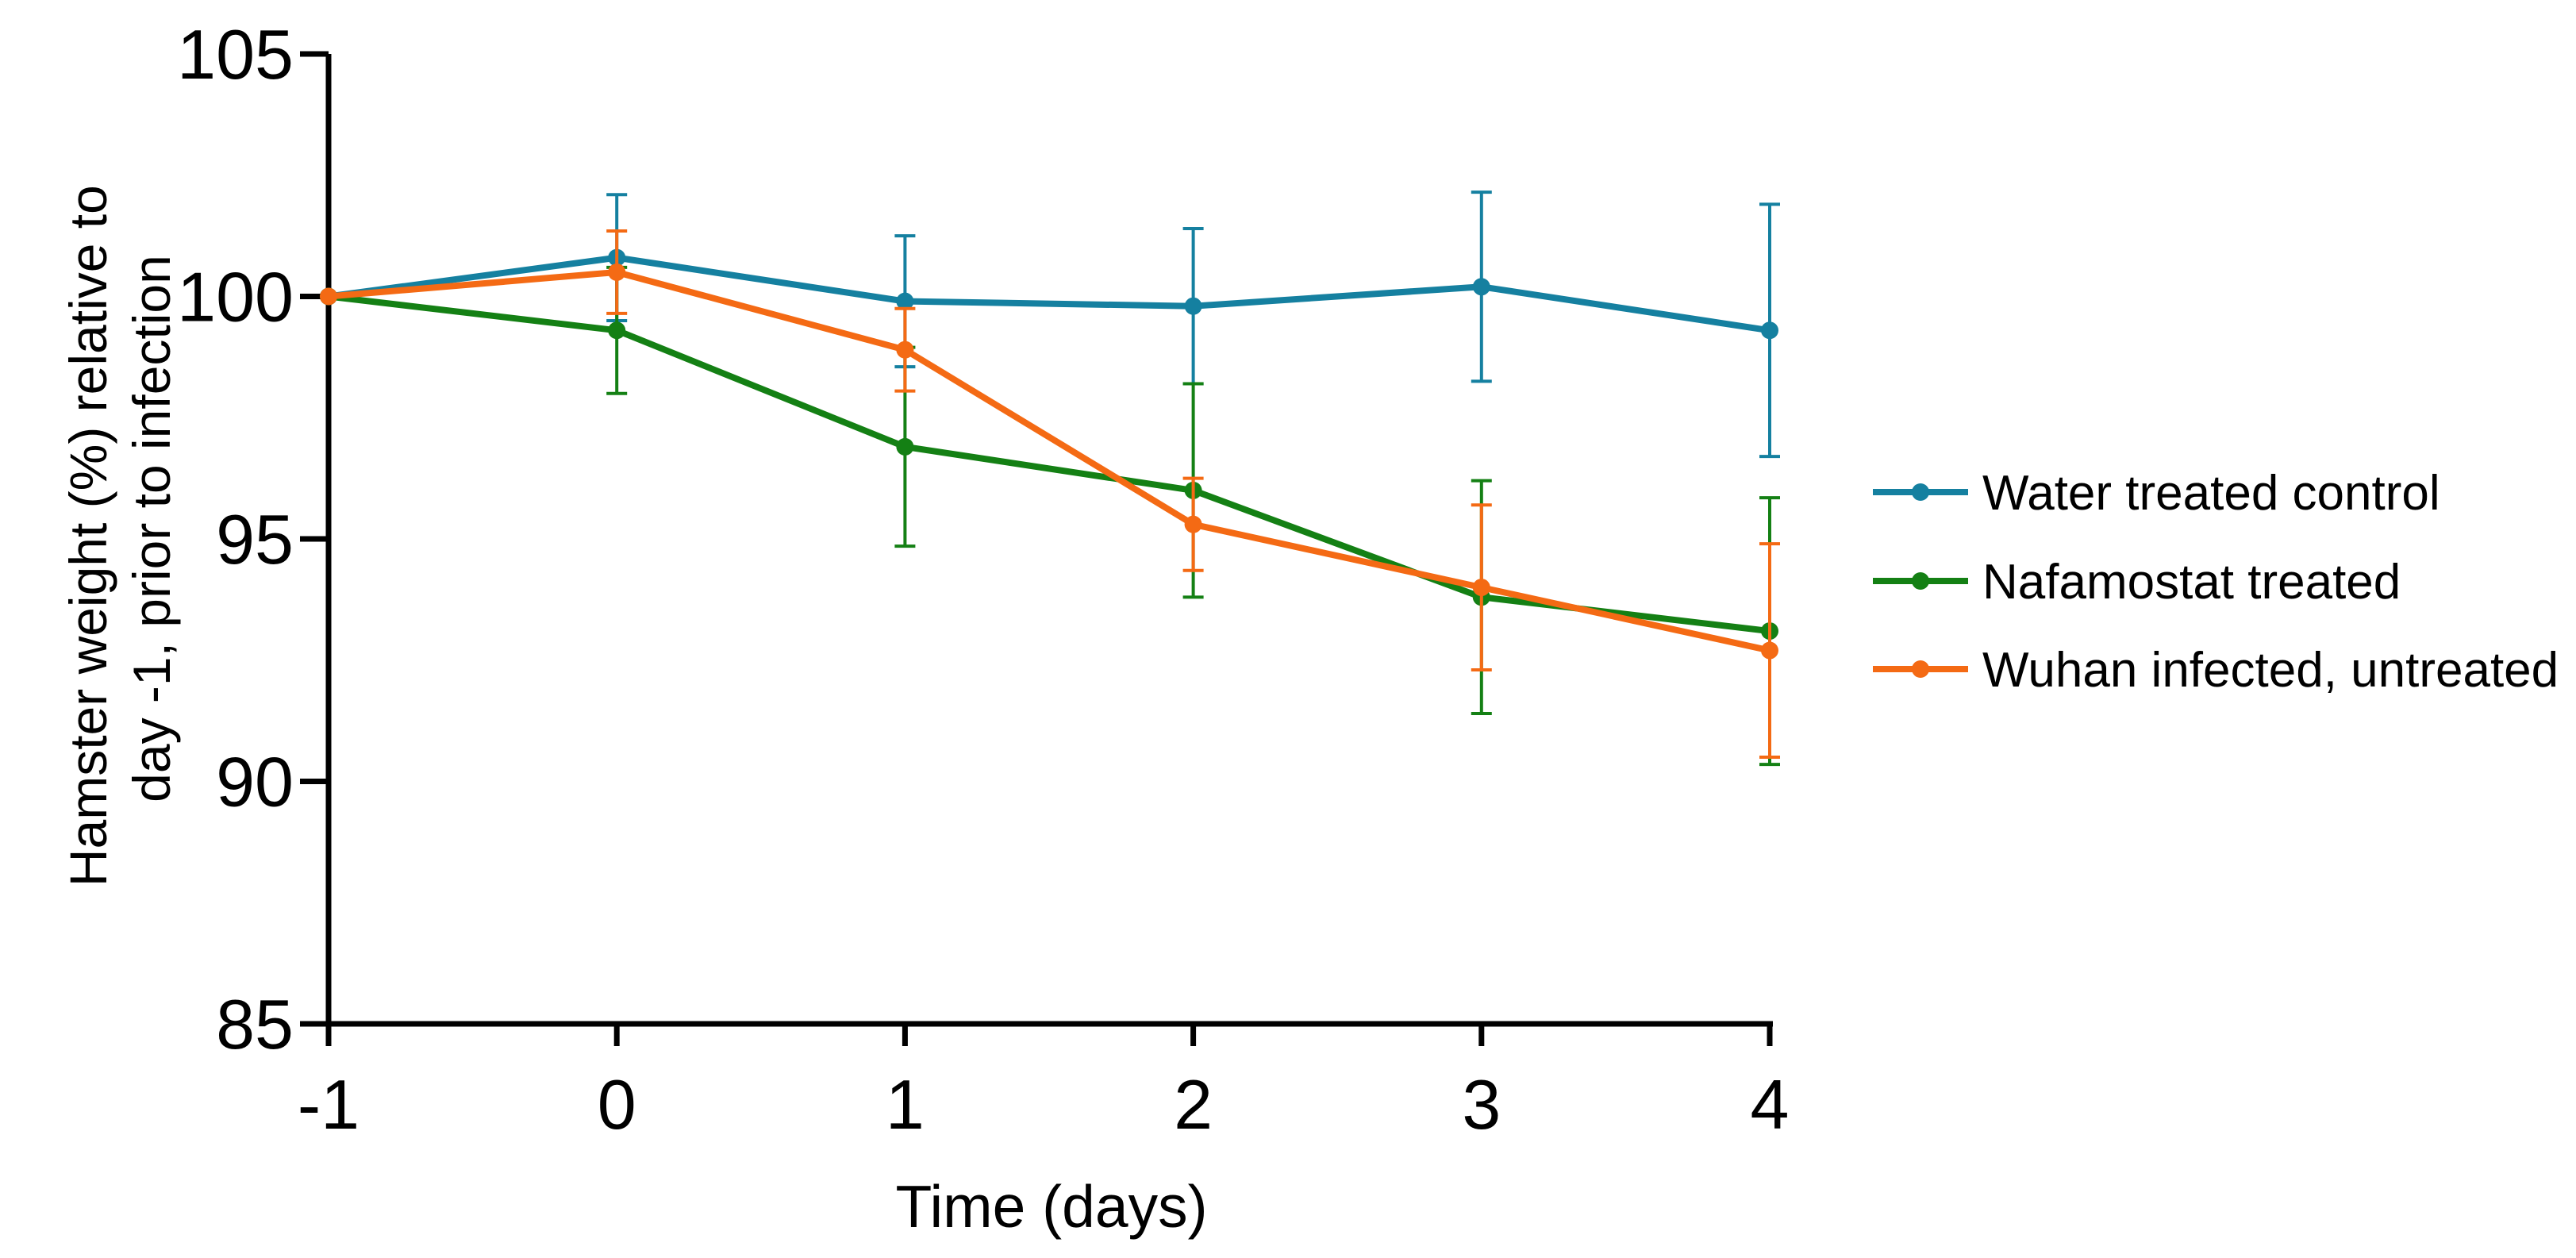 This screenshot has width=2576, height=1258. I want to click on legend-label: Nafamostat treated, so click(2191, 582).